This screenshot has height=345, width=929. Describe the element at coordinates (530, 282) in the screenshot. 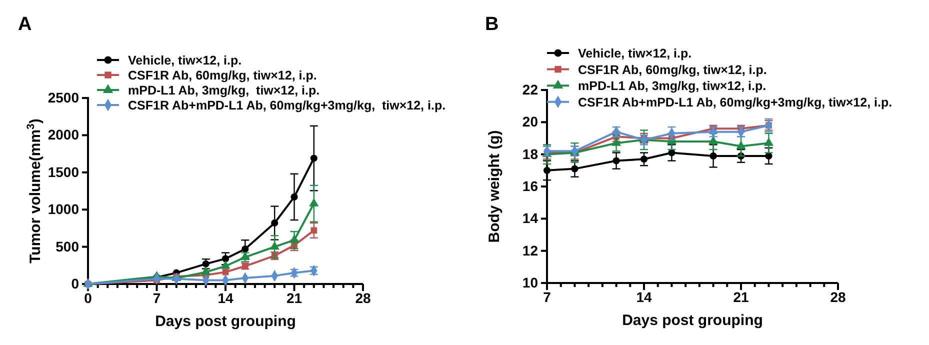

I see `y-tick-label: 10` at that location.